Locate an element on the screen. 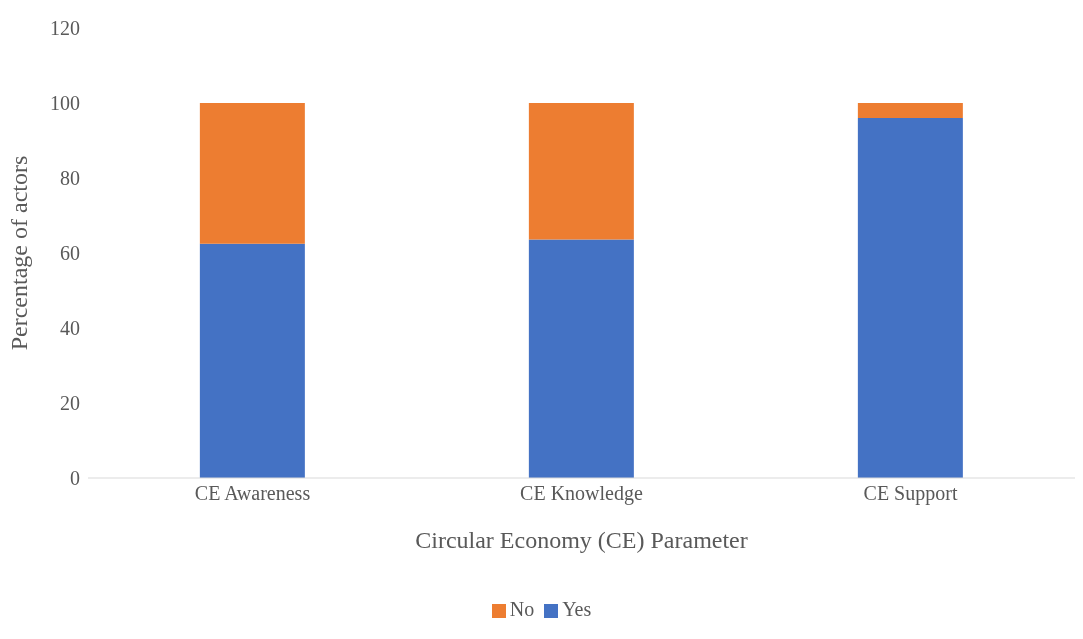 Image resolution: width=1083 pixels, height=639 pixels. y-tick-label: 0 is located at coordinates (75, 478).